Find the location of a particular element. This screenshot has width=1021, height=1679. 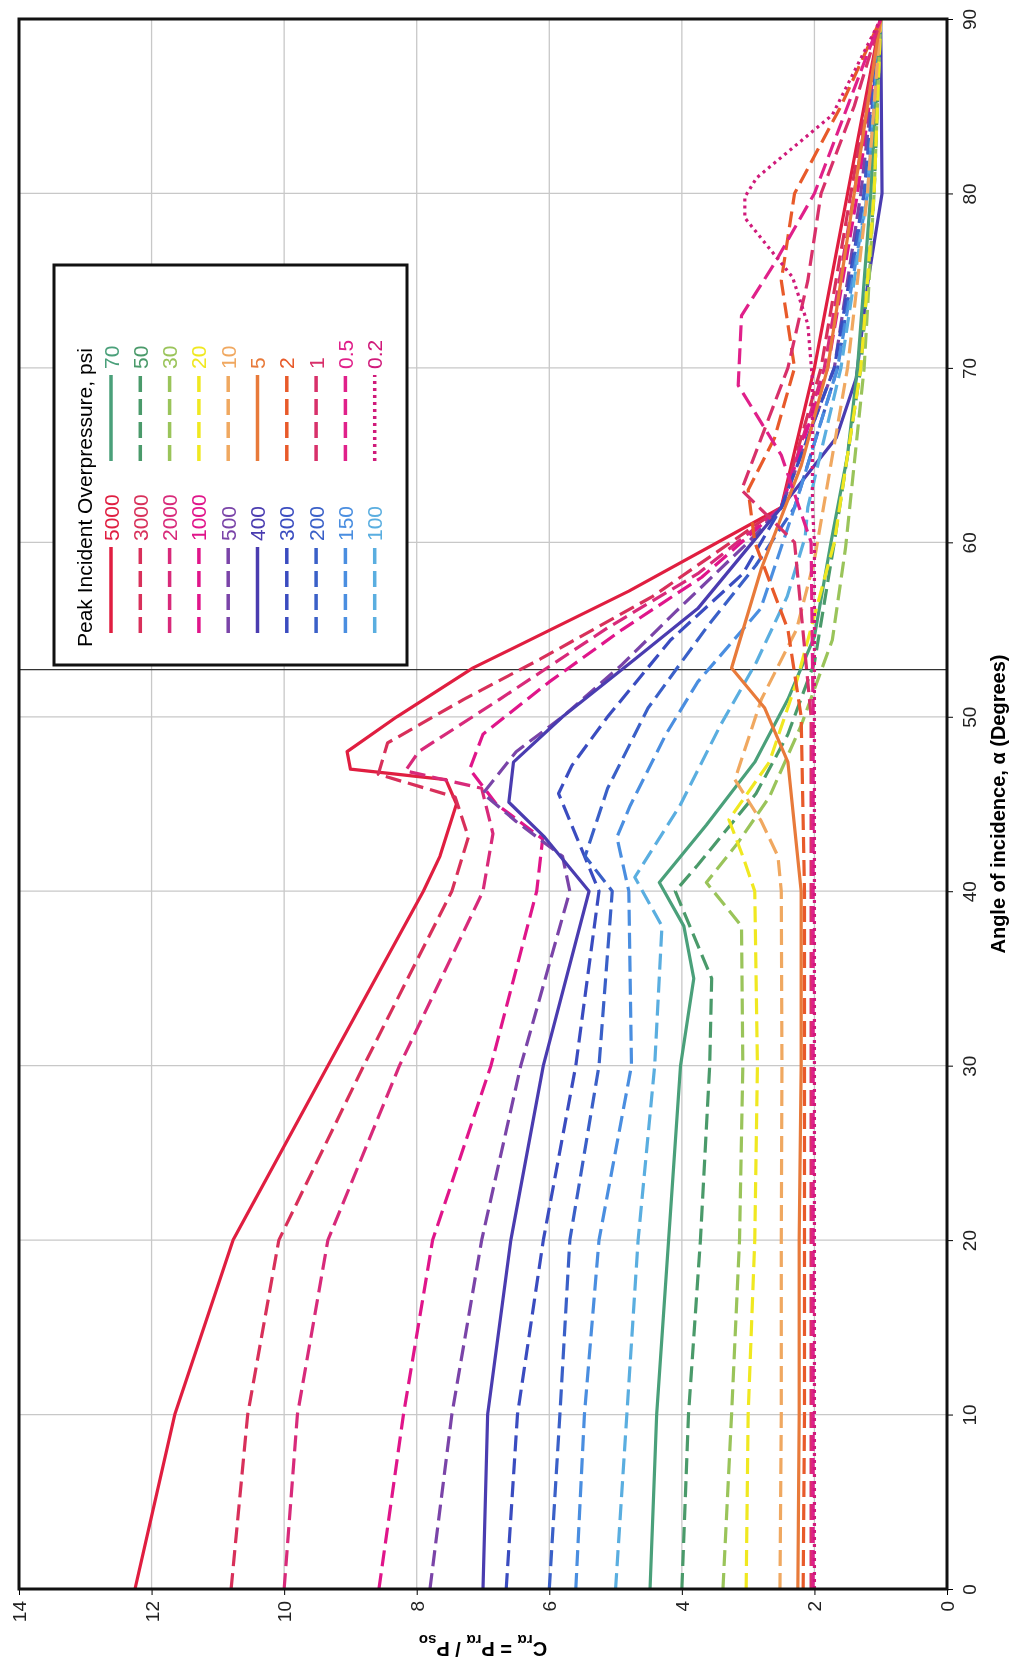

x-tick-label: 2 is located at coordinates (815, 1606).